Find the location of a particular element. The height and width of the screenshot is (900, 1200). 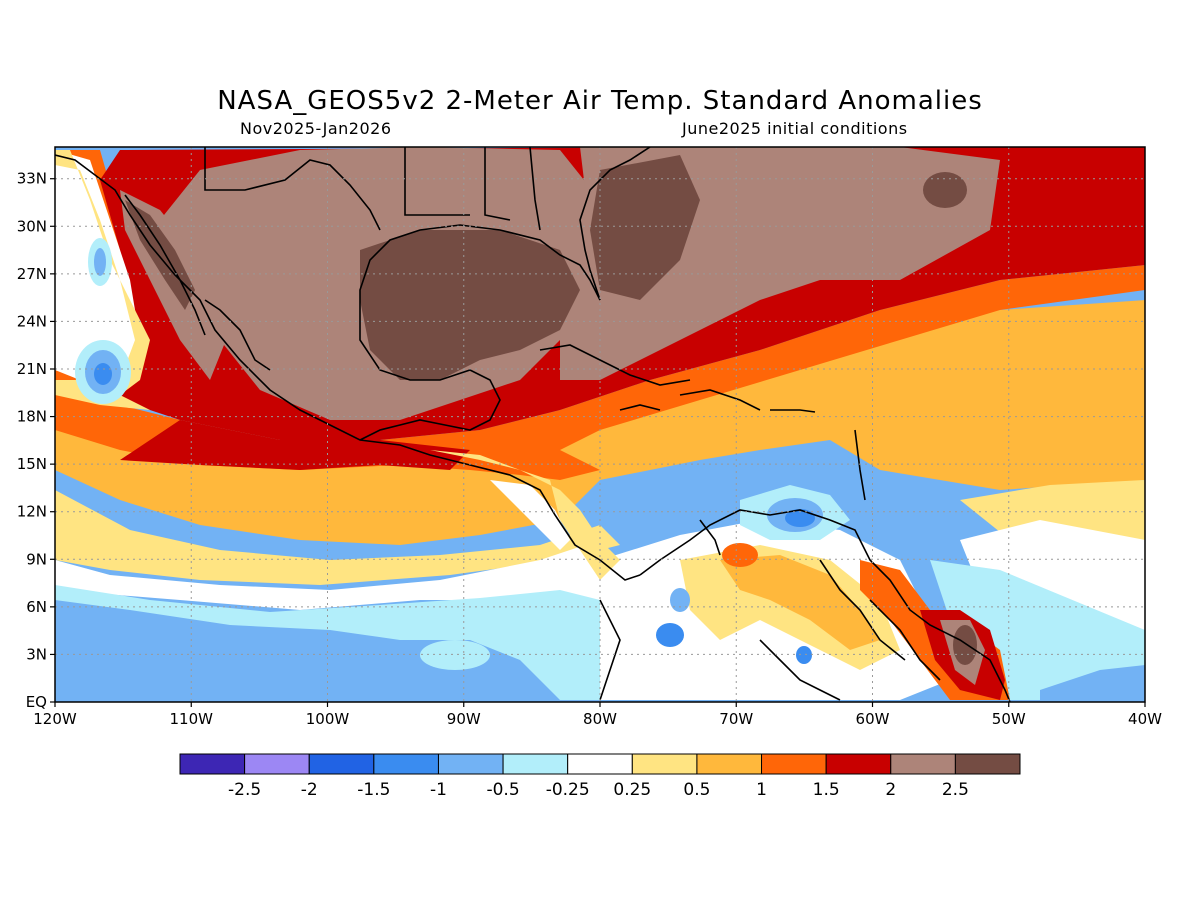

region-east-lightblue is located at coordinates (1092, 683).